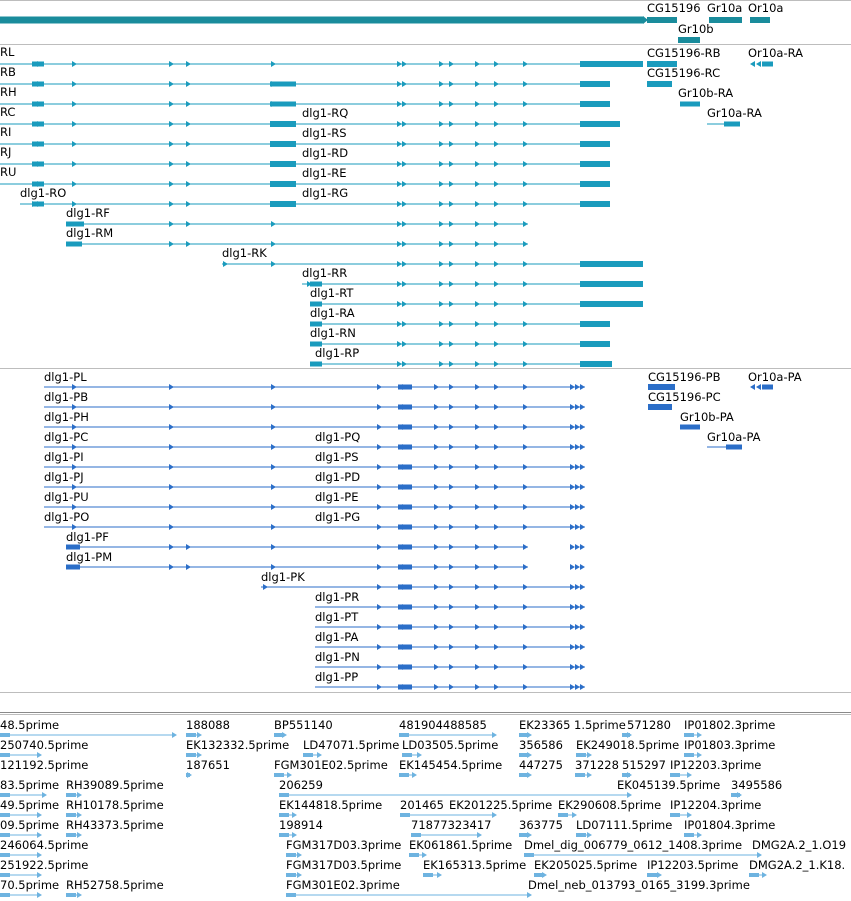 This screenshot has width=851, height=901. I want to click on protein-label: dlg1-PR, so click(337, 597).